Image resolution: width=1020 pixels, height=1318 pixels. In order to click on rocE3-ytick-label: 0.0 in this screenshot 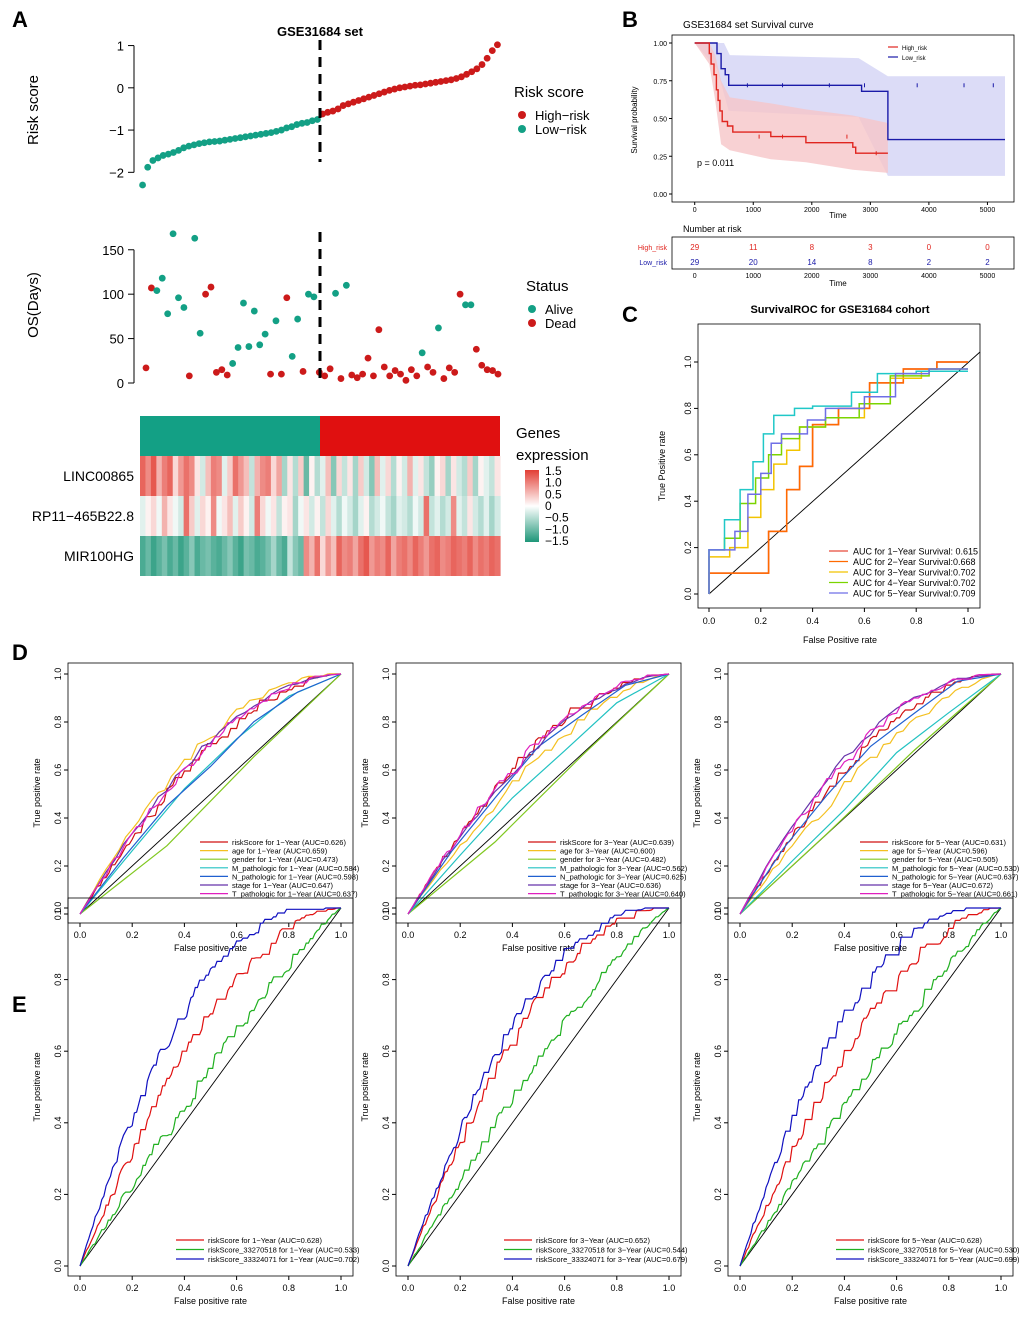, I will do `click(718, 1266)`.